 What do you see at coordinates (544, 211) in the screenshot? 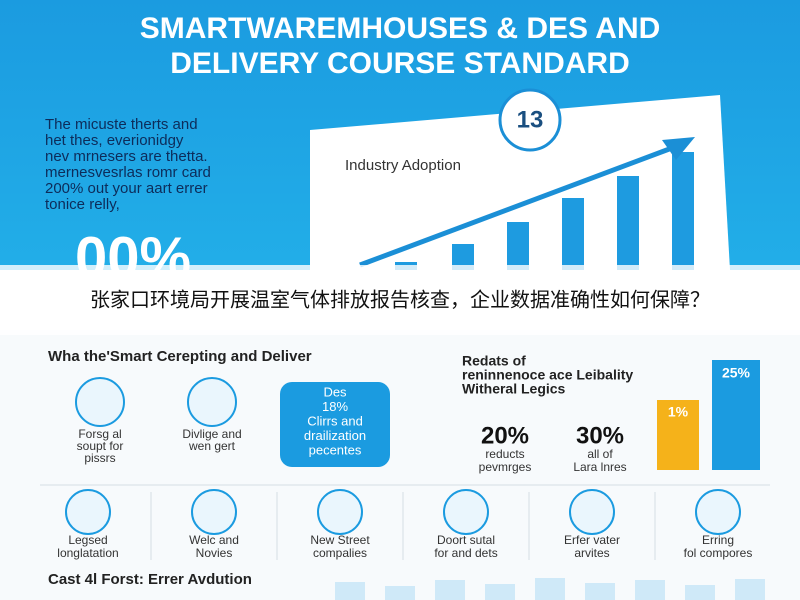
I see `chart-bars` at bounding box center [544, 211].